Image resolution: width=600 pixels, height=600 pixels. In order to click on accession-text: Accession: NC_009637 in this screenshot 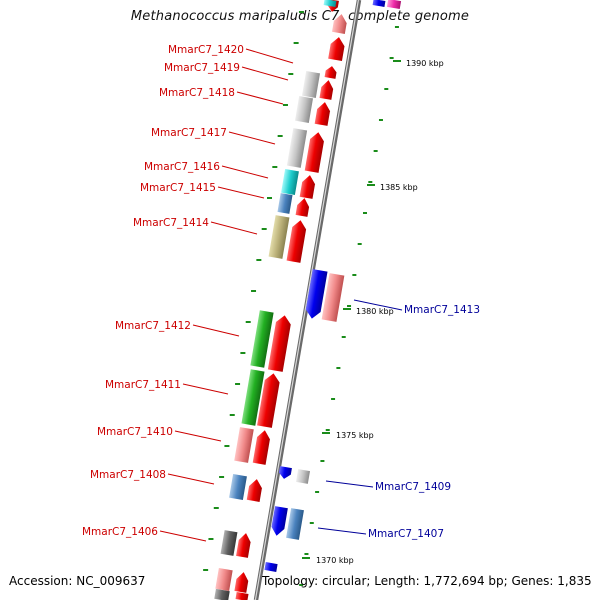, I will do `click(77, 581)`.